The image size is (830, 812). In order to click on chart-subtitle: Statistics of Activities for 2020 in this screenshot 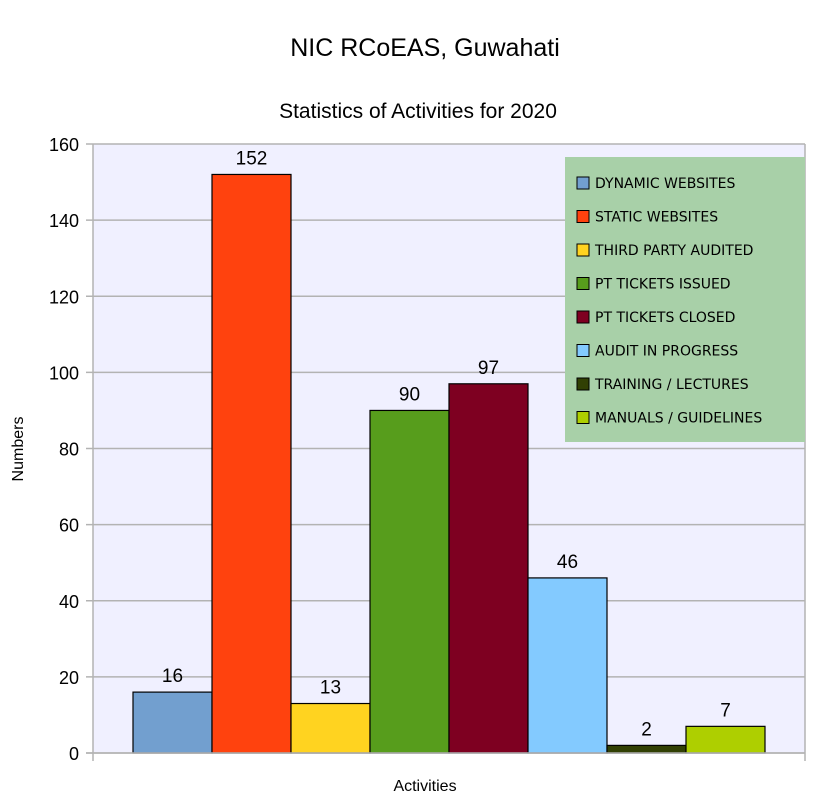, I will do `click(418, 111)`.